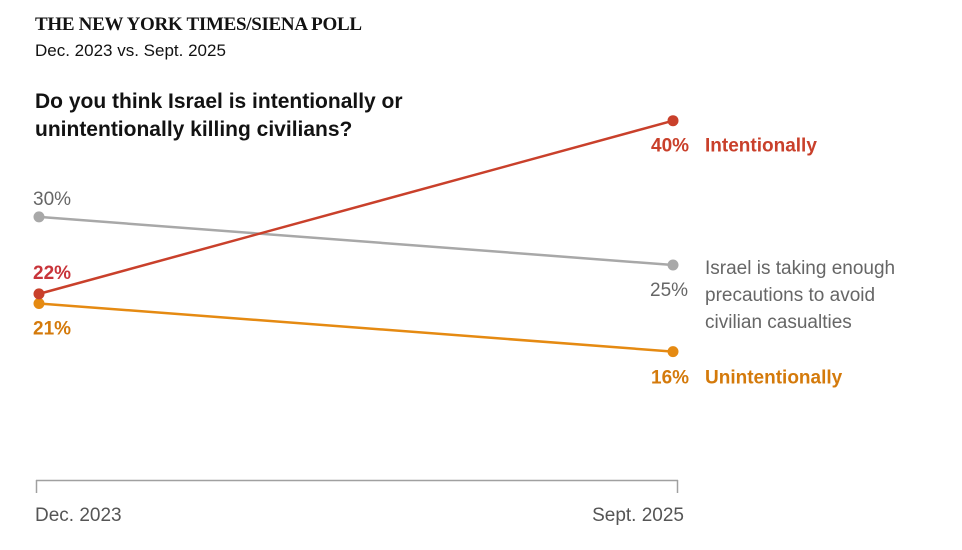 This screenshot has width=962, height=550. What do you see at coordinates (774, 378) in the screenshot?
I see `series-name-unintentionally: Unintentionally` at bounding box center [774, 378].